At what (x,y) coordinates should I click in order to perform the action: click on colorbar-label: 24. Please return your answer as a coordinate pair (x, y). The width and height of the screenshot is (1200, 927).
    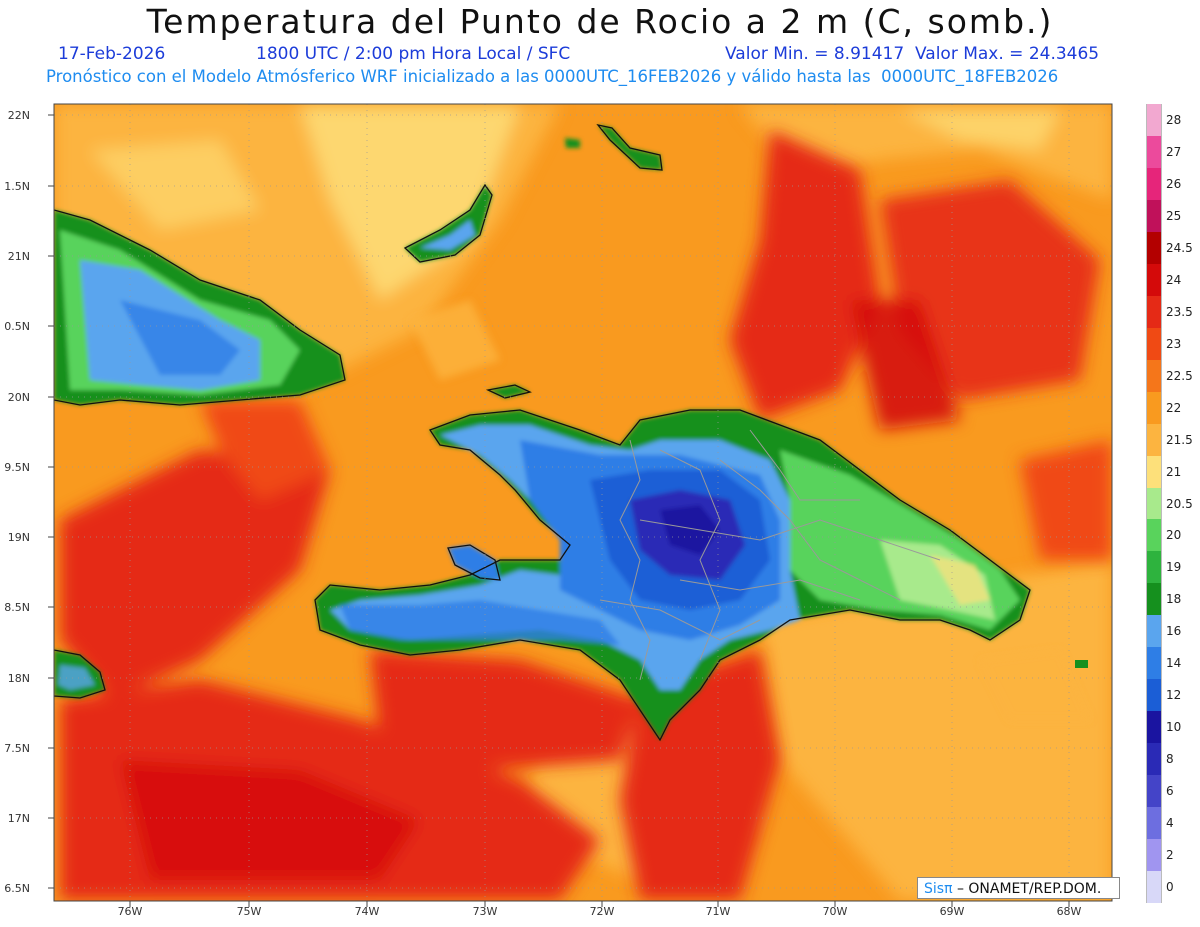
    Looking at the image, I should click on (1174, 279).